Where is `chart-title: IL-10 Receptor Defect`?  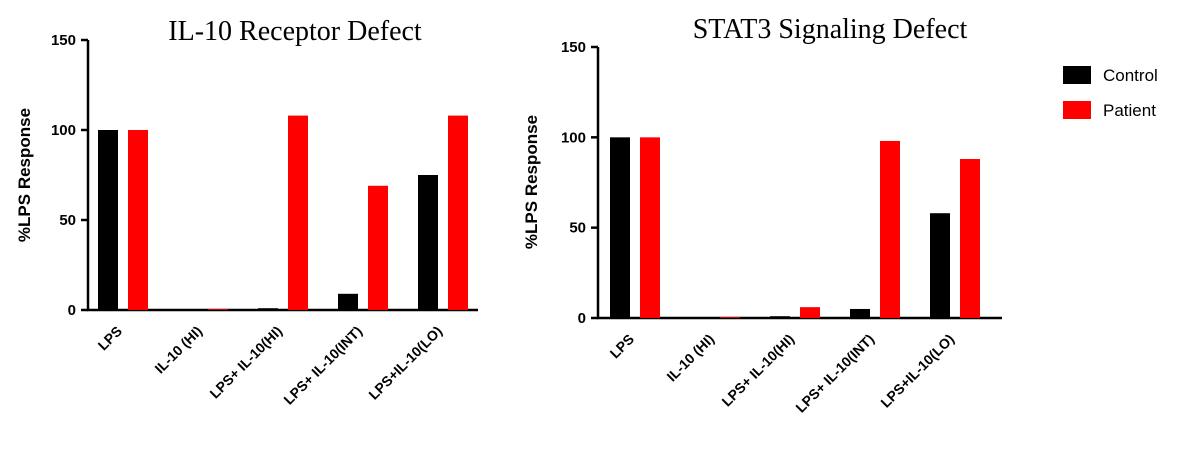 chart-title: IL-10 Receptor Defect is located at coordinates (295, 31).